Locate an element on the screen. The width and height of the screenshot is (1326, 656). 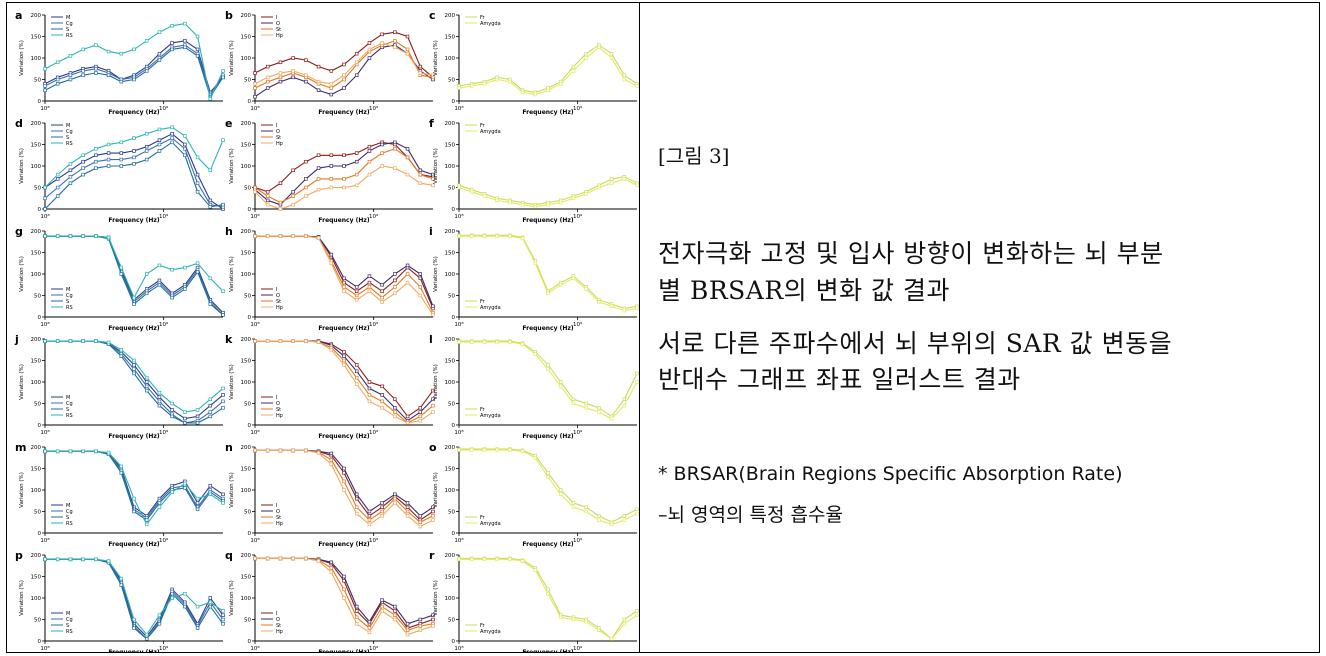
x-axis-label: Frequency (Hz) is located at coordinates (343, 544).